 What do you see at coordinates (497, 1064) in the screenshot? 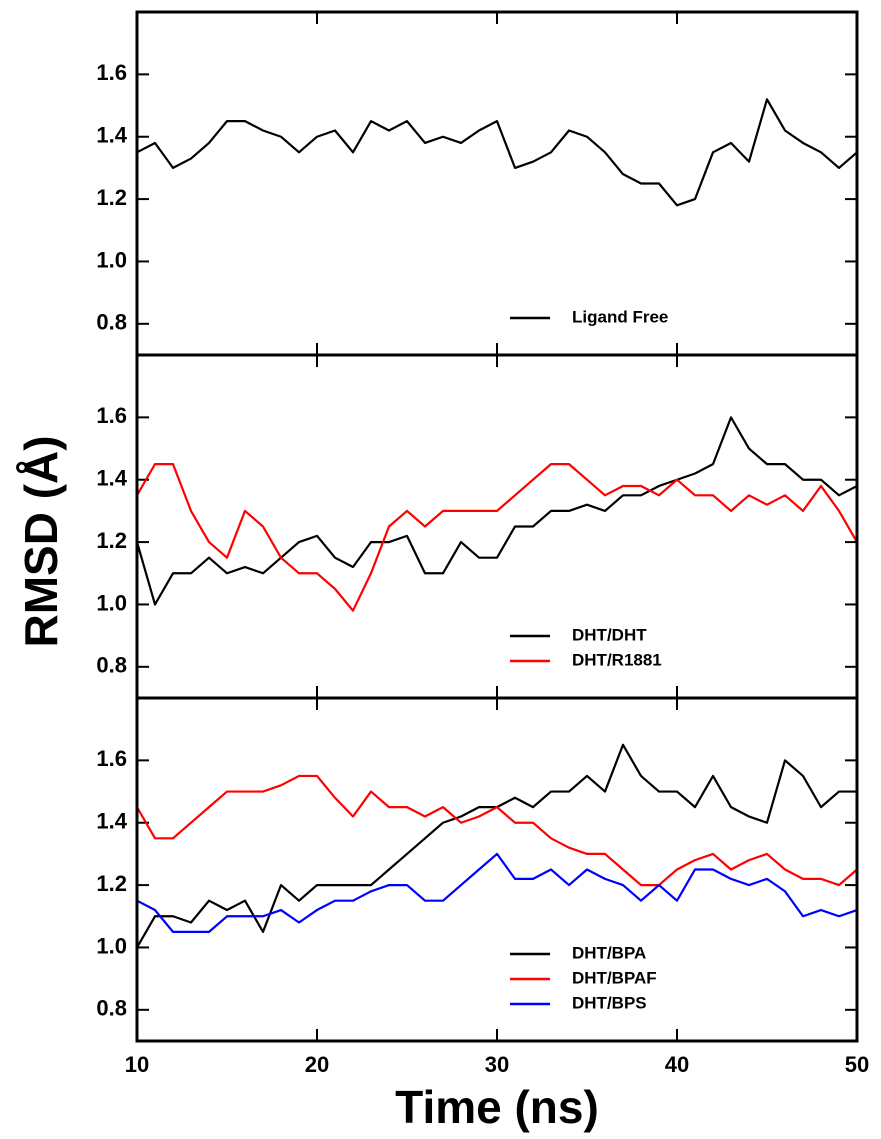
I see `x-tick-label: 30` at bounding box center [497, 1064].